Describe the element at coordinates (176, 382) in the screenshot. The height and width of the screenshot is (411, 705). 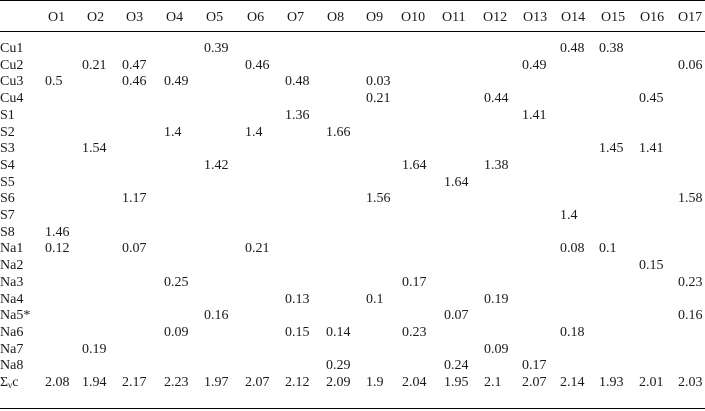
I see `sum-cell: 2.23` at that location.